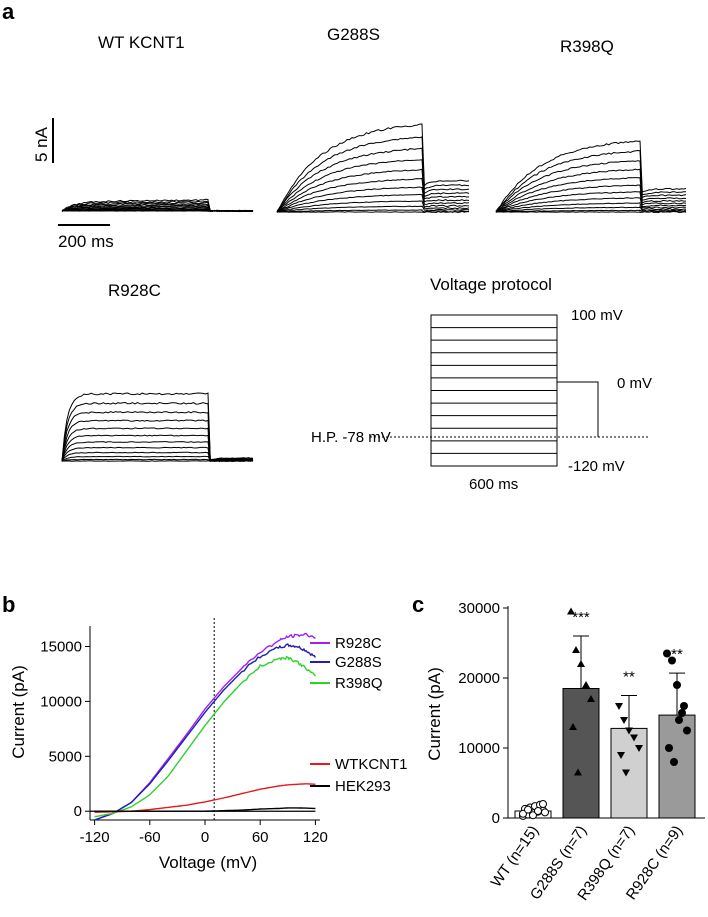 The image size is (708, 917). I want to click on trace-title-g288s: G288S, so click(353, 34).